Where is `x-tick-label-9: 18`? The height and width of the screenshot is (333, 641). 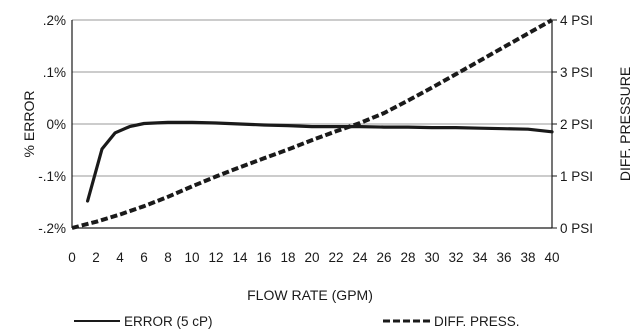 x-tick-label-9: 18 is located at coordinates (287, 257).